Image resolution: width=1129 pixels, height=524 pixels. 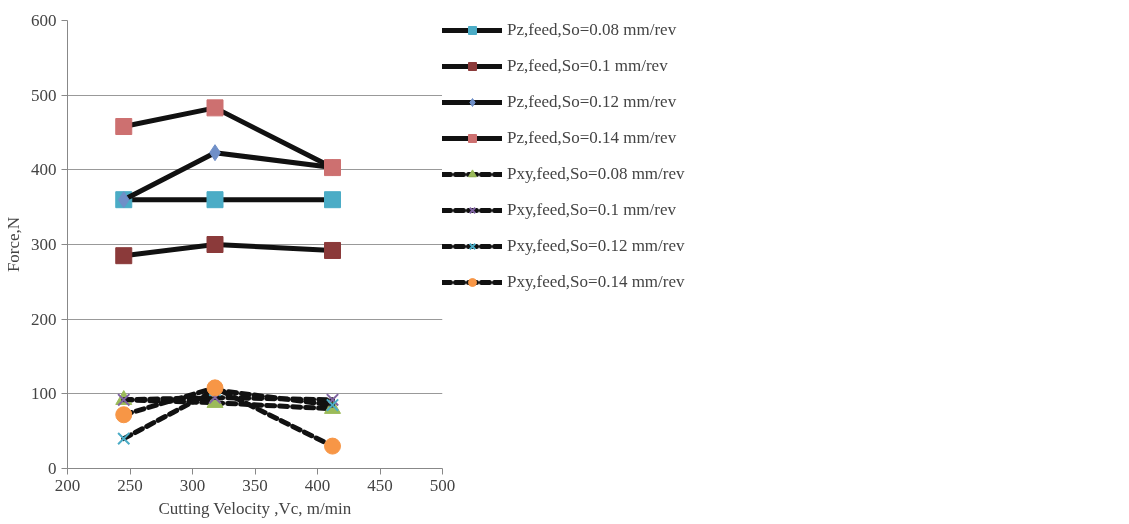 What do you see at coordinates (44, 244) in the screenshot?
I see `y-tick-label: 300` at bounding box center [44, 244].